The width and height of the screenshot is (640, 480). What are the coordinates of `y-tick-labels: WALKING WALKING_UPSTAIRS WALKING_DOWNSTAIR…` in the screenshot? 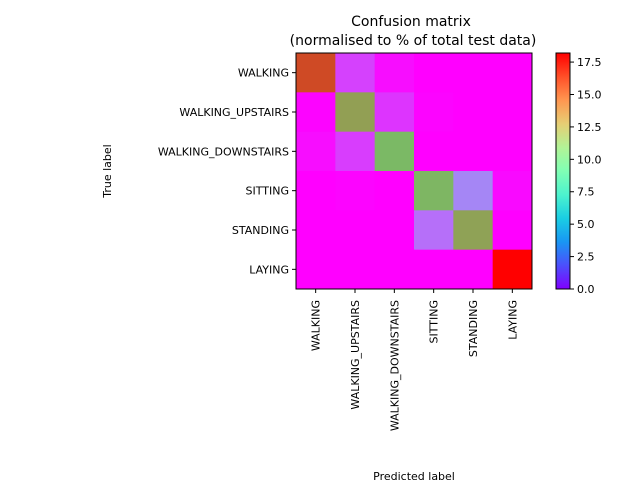 It's located at (227, 171).